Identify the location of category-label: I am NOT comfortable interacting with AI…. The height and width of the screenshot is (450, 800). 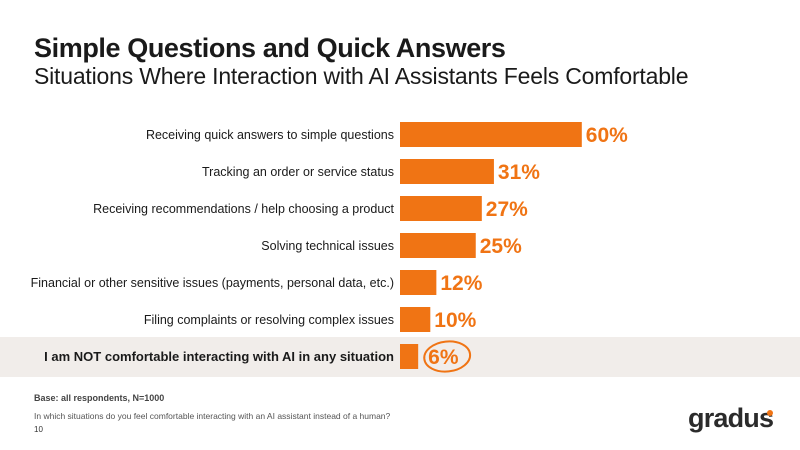
(219, 356).